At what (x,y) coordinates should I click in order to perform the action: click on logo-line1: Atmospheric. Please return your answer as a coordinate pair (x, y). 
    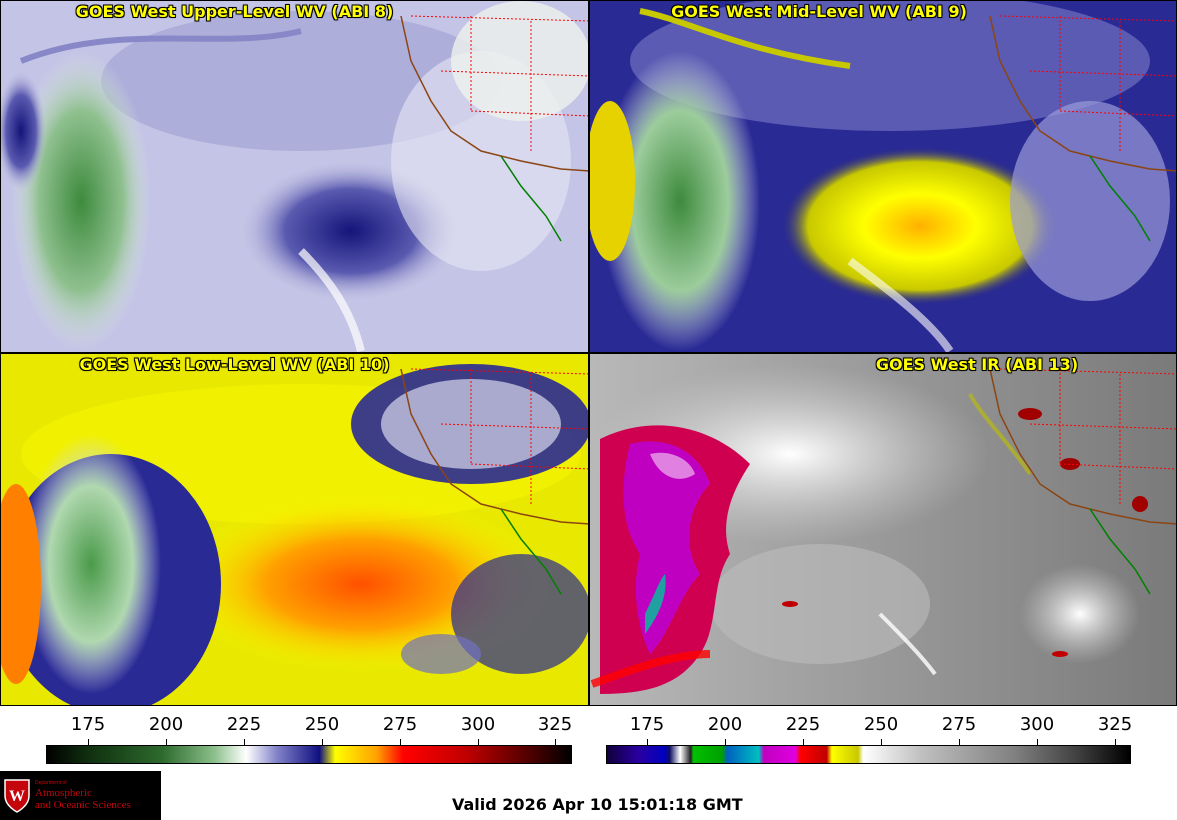
    Looking at the image, I should click on (63, 793).